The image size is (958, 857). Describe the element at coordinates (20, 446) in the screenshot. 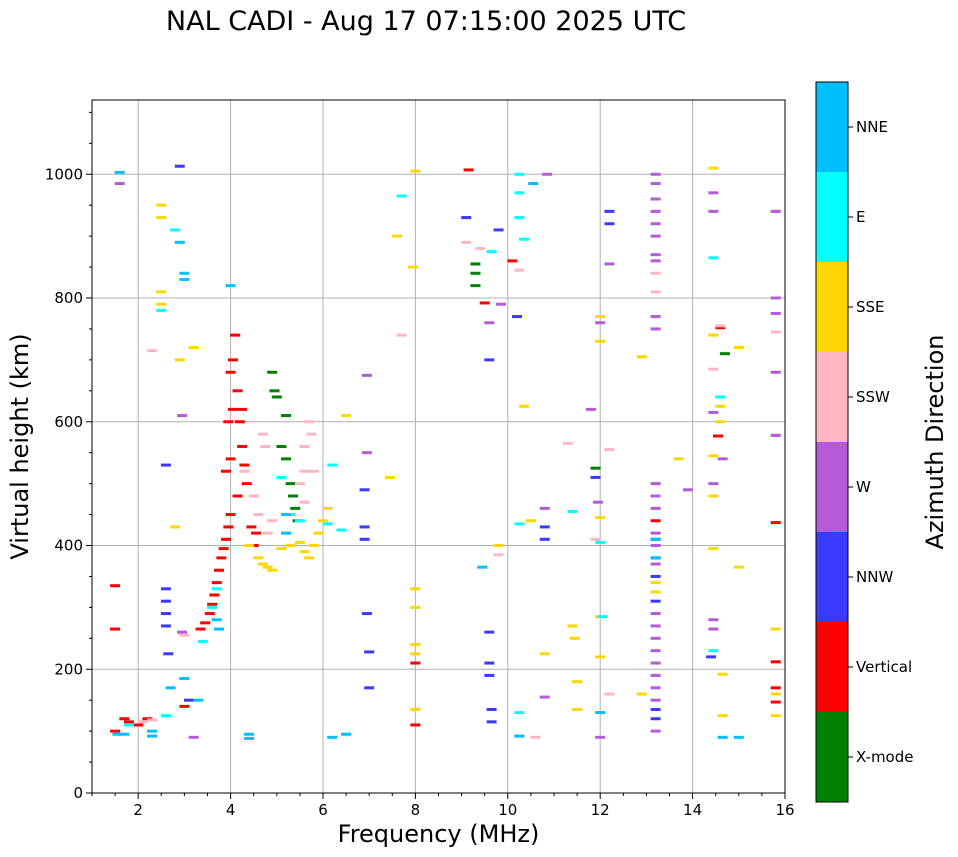

I see `y-axis-label: Virtual height (km)` at that location.